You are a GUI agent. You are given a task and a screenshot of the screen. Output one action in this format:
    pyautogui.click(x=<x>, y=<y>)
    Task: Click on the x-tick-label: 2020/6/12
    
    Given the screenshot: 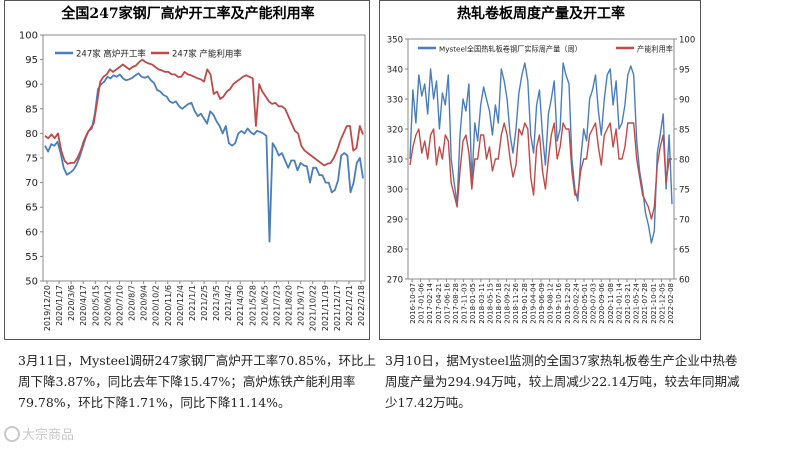 What is the action you would take?
    pyautogui.click(x=107, y=305)
    